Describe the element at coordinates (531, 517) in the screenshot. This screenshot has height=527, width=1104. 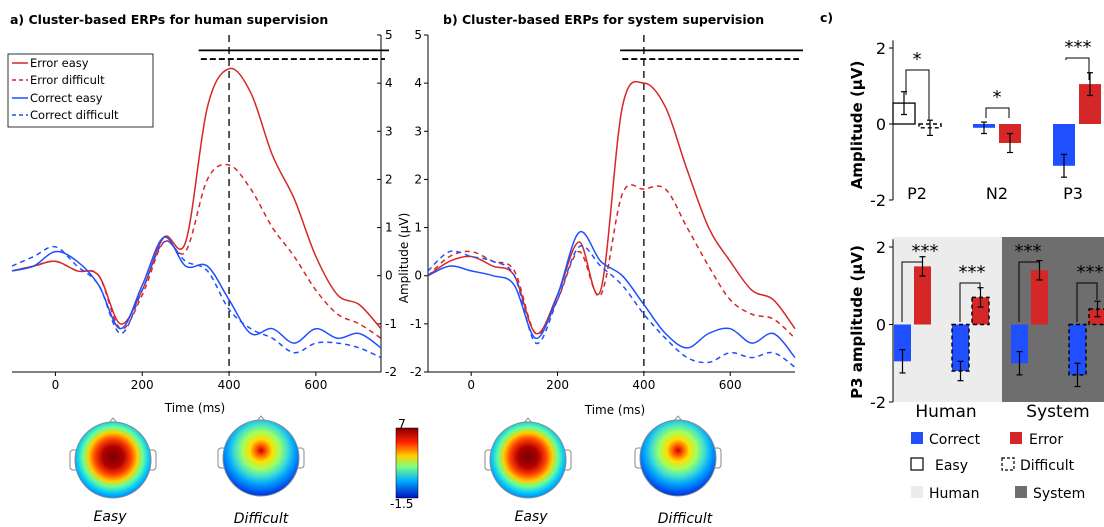
I see `topo-caption-easy-b: Easy` at that location.